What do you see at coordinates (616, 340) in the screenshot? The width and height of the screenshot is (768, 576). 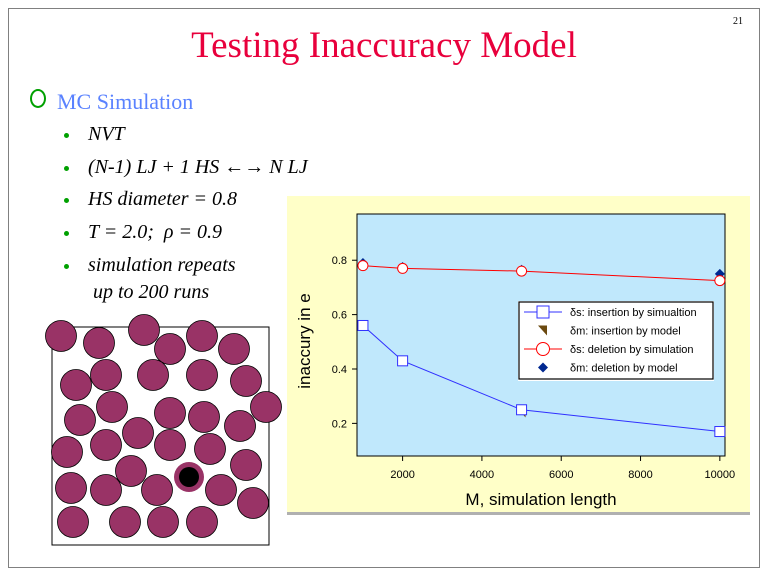 I see `legend` at bounding box center [616, 340].